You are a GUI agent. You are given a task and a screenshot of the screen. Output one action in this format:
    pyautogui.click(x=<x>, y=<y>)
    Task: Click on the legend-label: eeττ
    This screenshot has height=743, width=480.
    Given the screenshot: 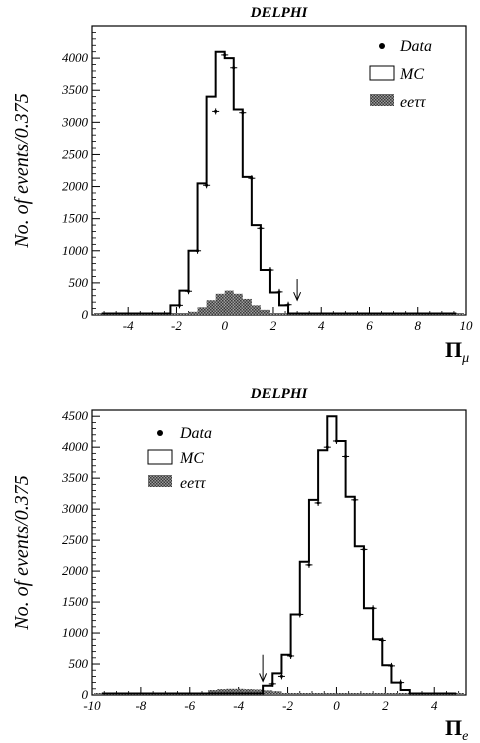 What is the action you would take?
    pyautogui.click(x=193, y=483)
    